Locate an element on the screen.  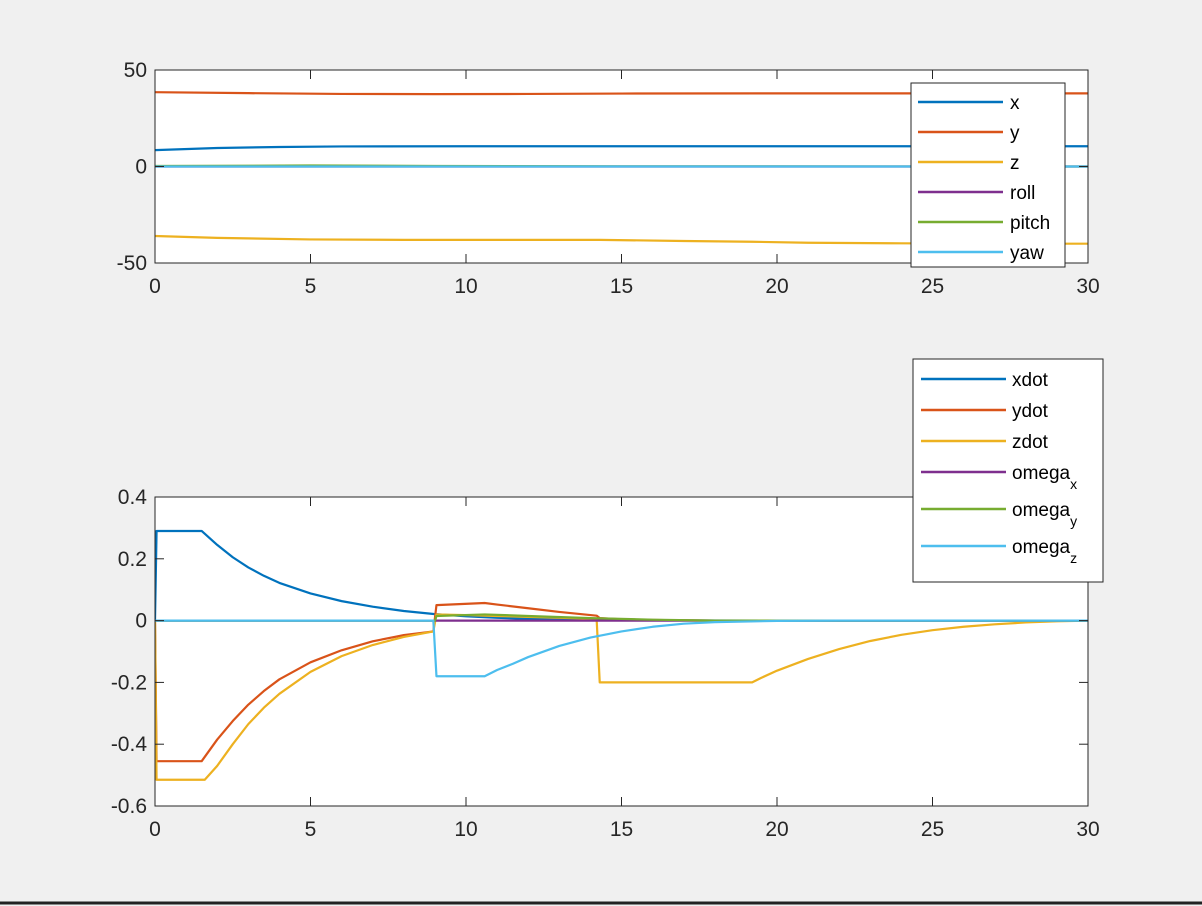
series-line-x is located at coordinates (621, 148).